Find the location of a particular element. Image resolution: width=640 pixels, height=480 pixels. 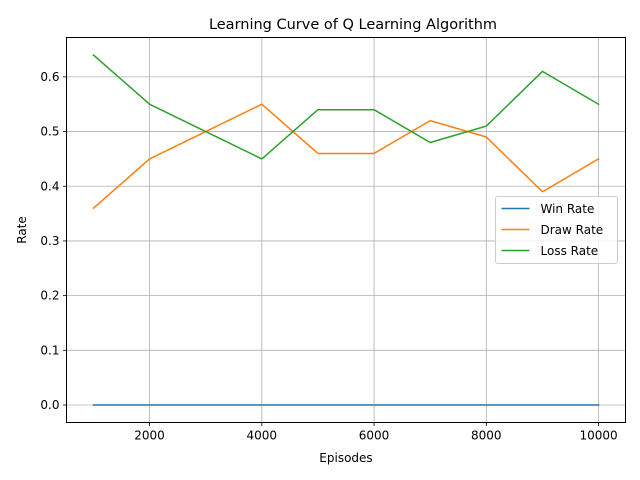

chart-title: Learning Curve of Q Learning Algorithm is located at coordinates (353, 25).